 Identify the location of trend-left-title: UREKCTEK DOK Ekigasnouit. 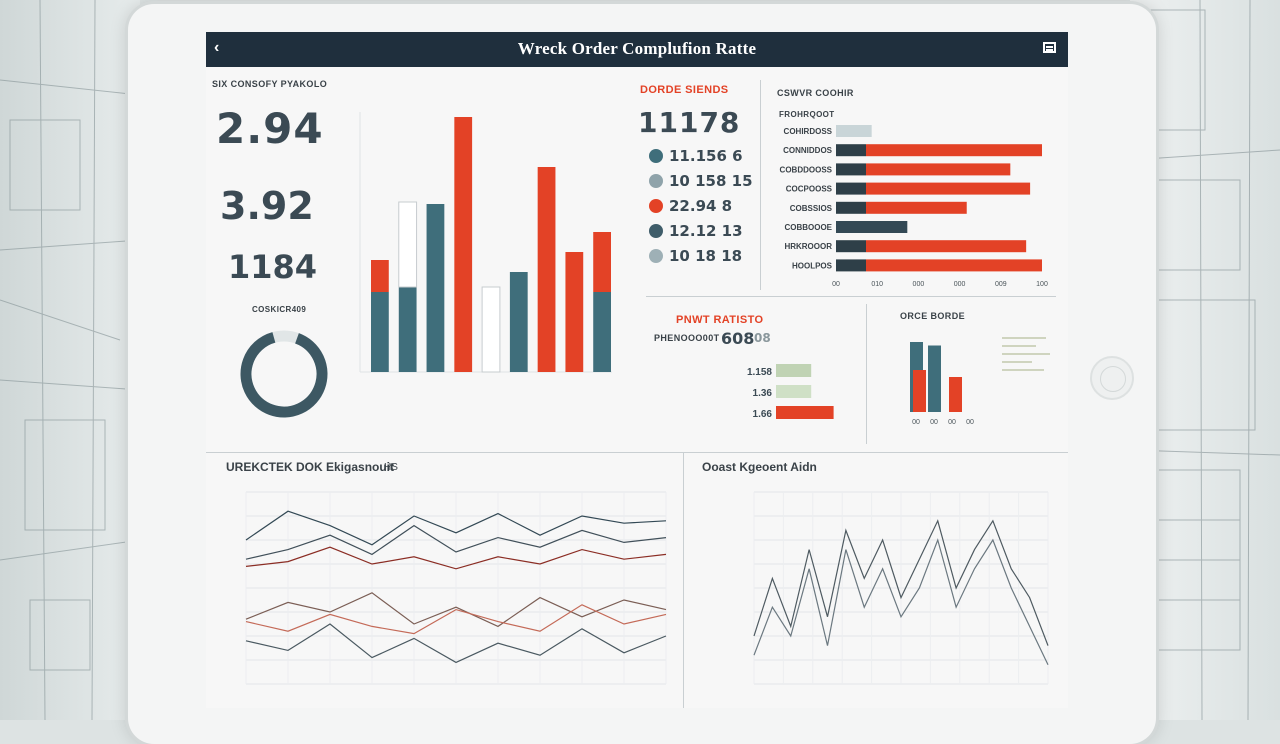
(310, 467).